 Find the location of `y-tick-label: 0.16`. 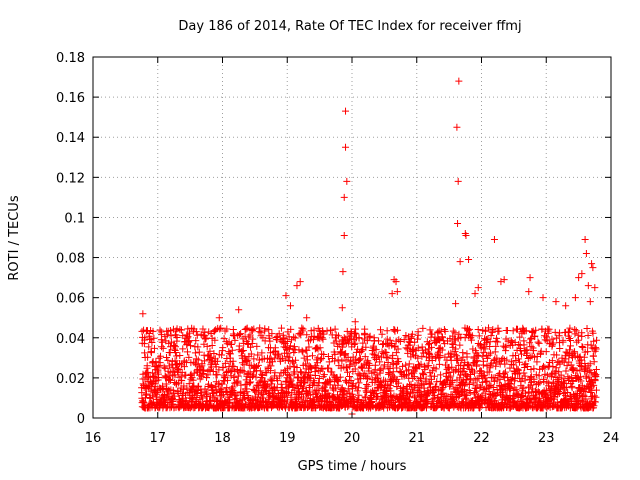

y-tick-label: 0.16 is located at coordinates (70, 98).